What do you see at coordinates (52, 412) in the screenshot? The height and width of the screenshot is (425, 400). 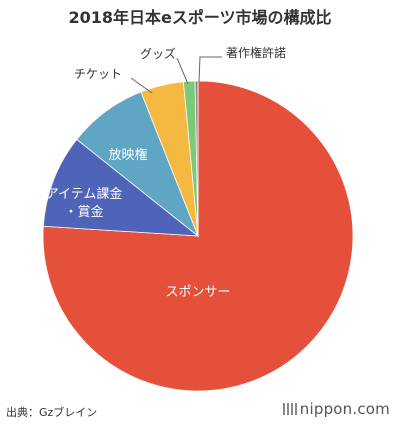 I see `source-note: 出典：Gzブレイン` at bounding box center [52, 412].